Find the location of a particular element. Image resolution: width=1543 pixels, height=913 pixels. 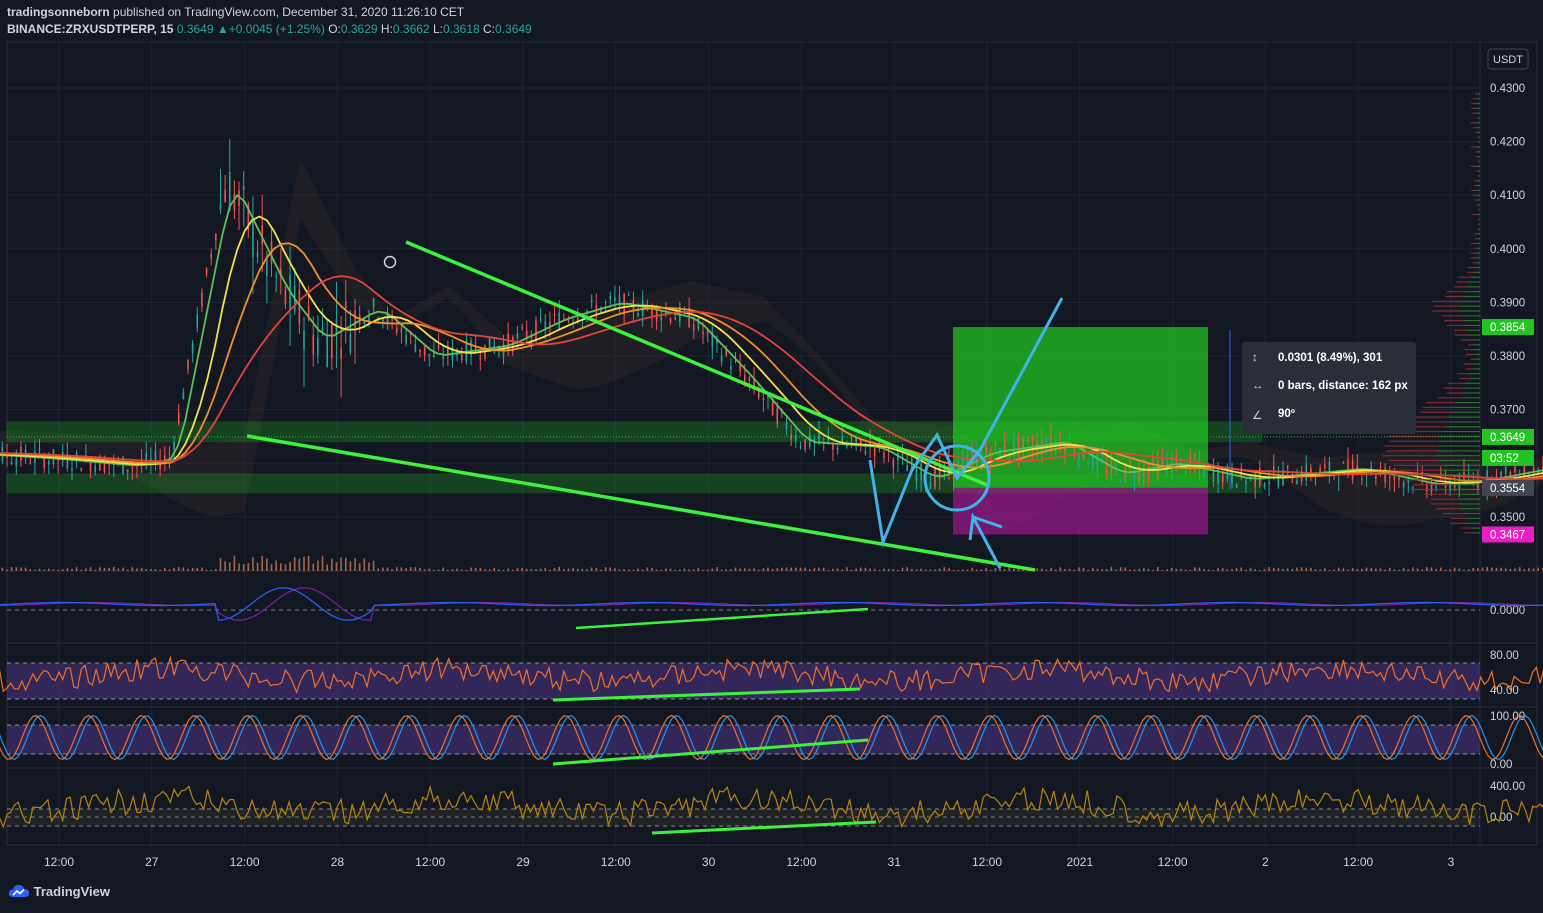

open-value: 0.3629 is located at coordinates (359, 29).